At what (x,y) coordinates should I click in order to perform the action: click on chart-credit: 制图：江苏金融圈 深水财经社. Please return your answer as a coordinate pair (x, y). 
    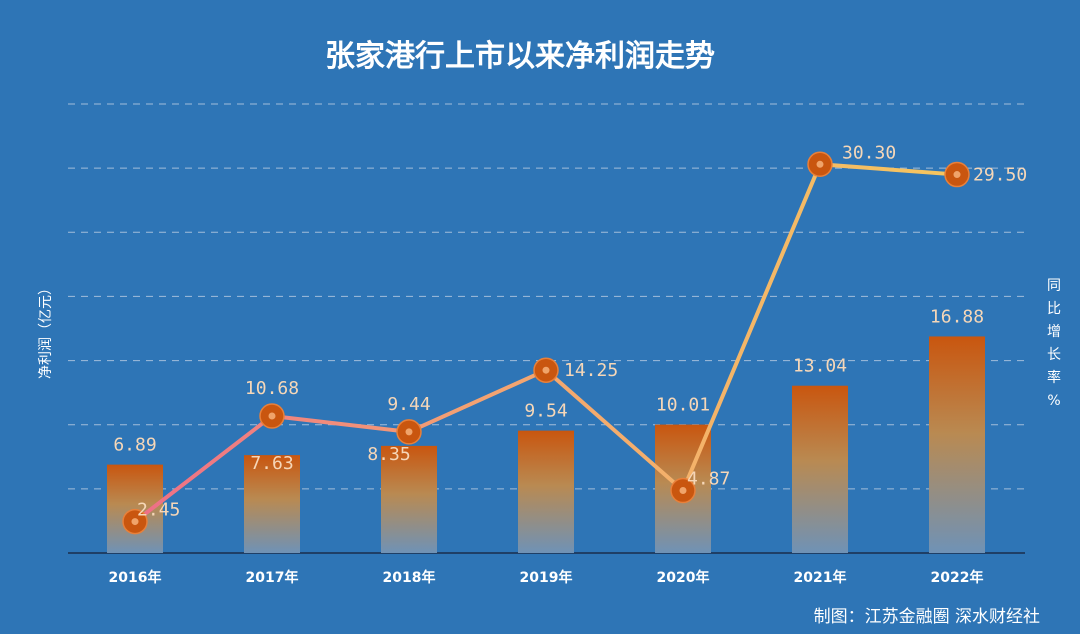
    Looking at the image, I should click on (927, 617).